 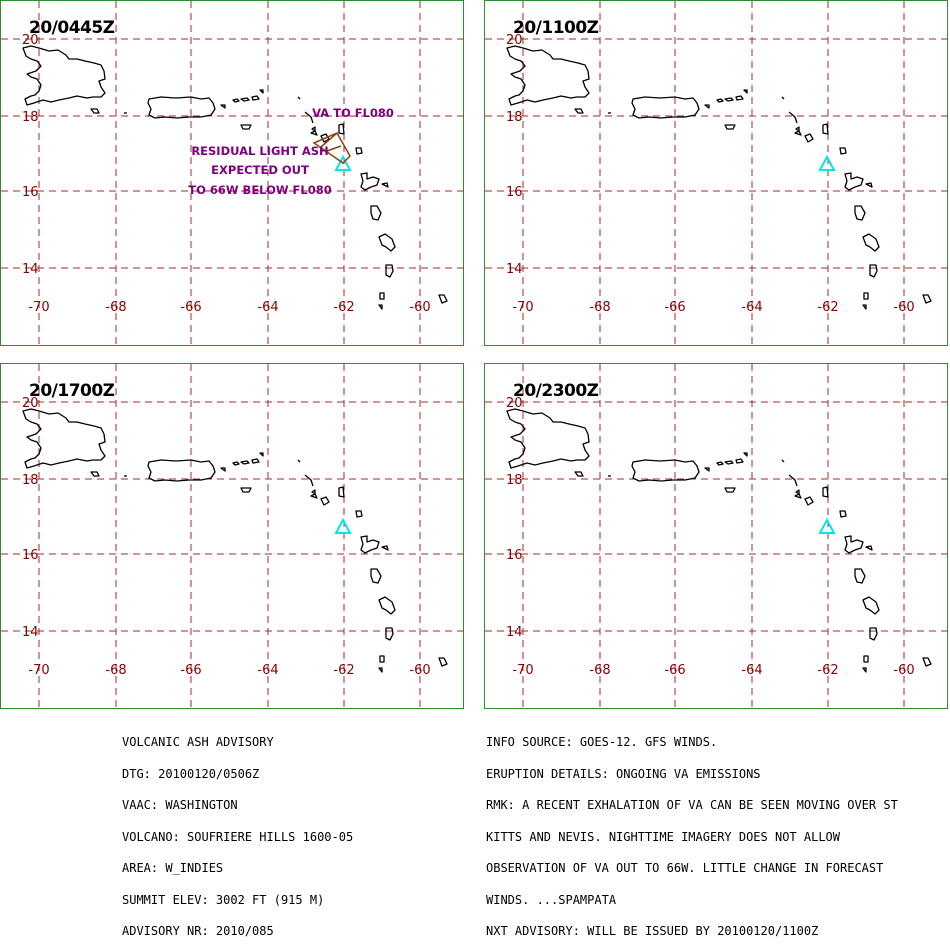 I want to click on advisory-line: SUMMIT ELEV: 3002 FT (915 M), so click(x=223, y=899).